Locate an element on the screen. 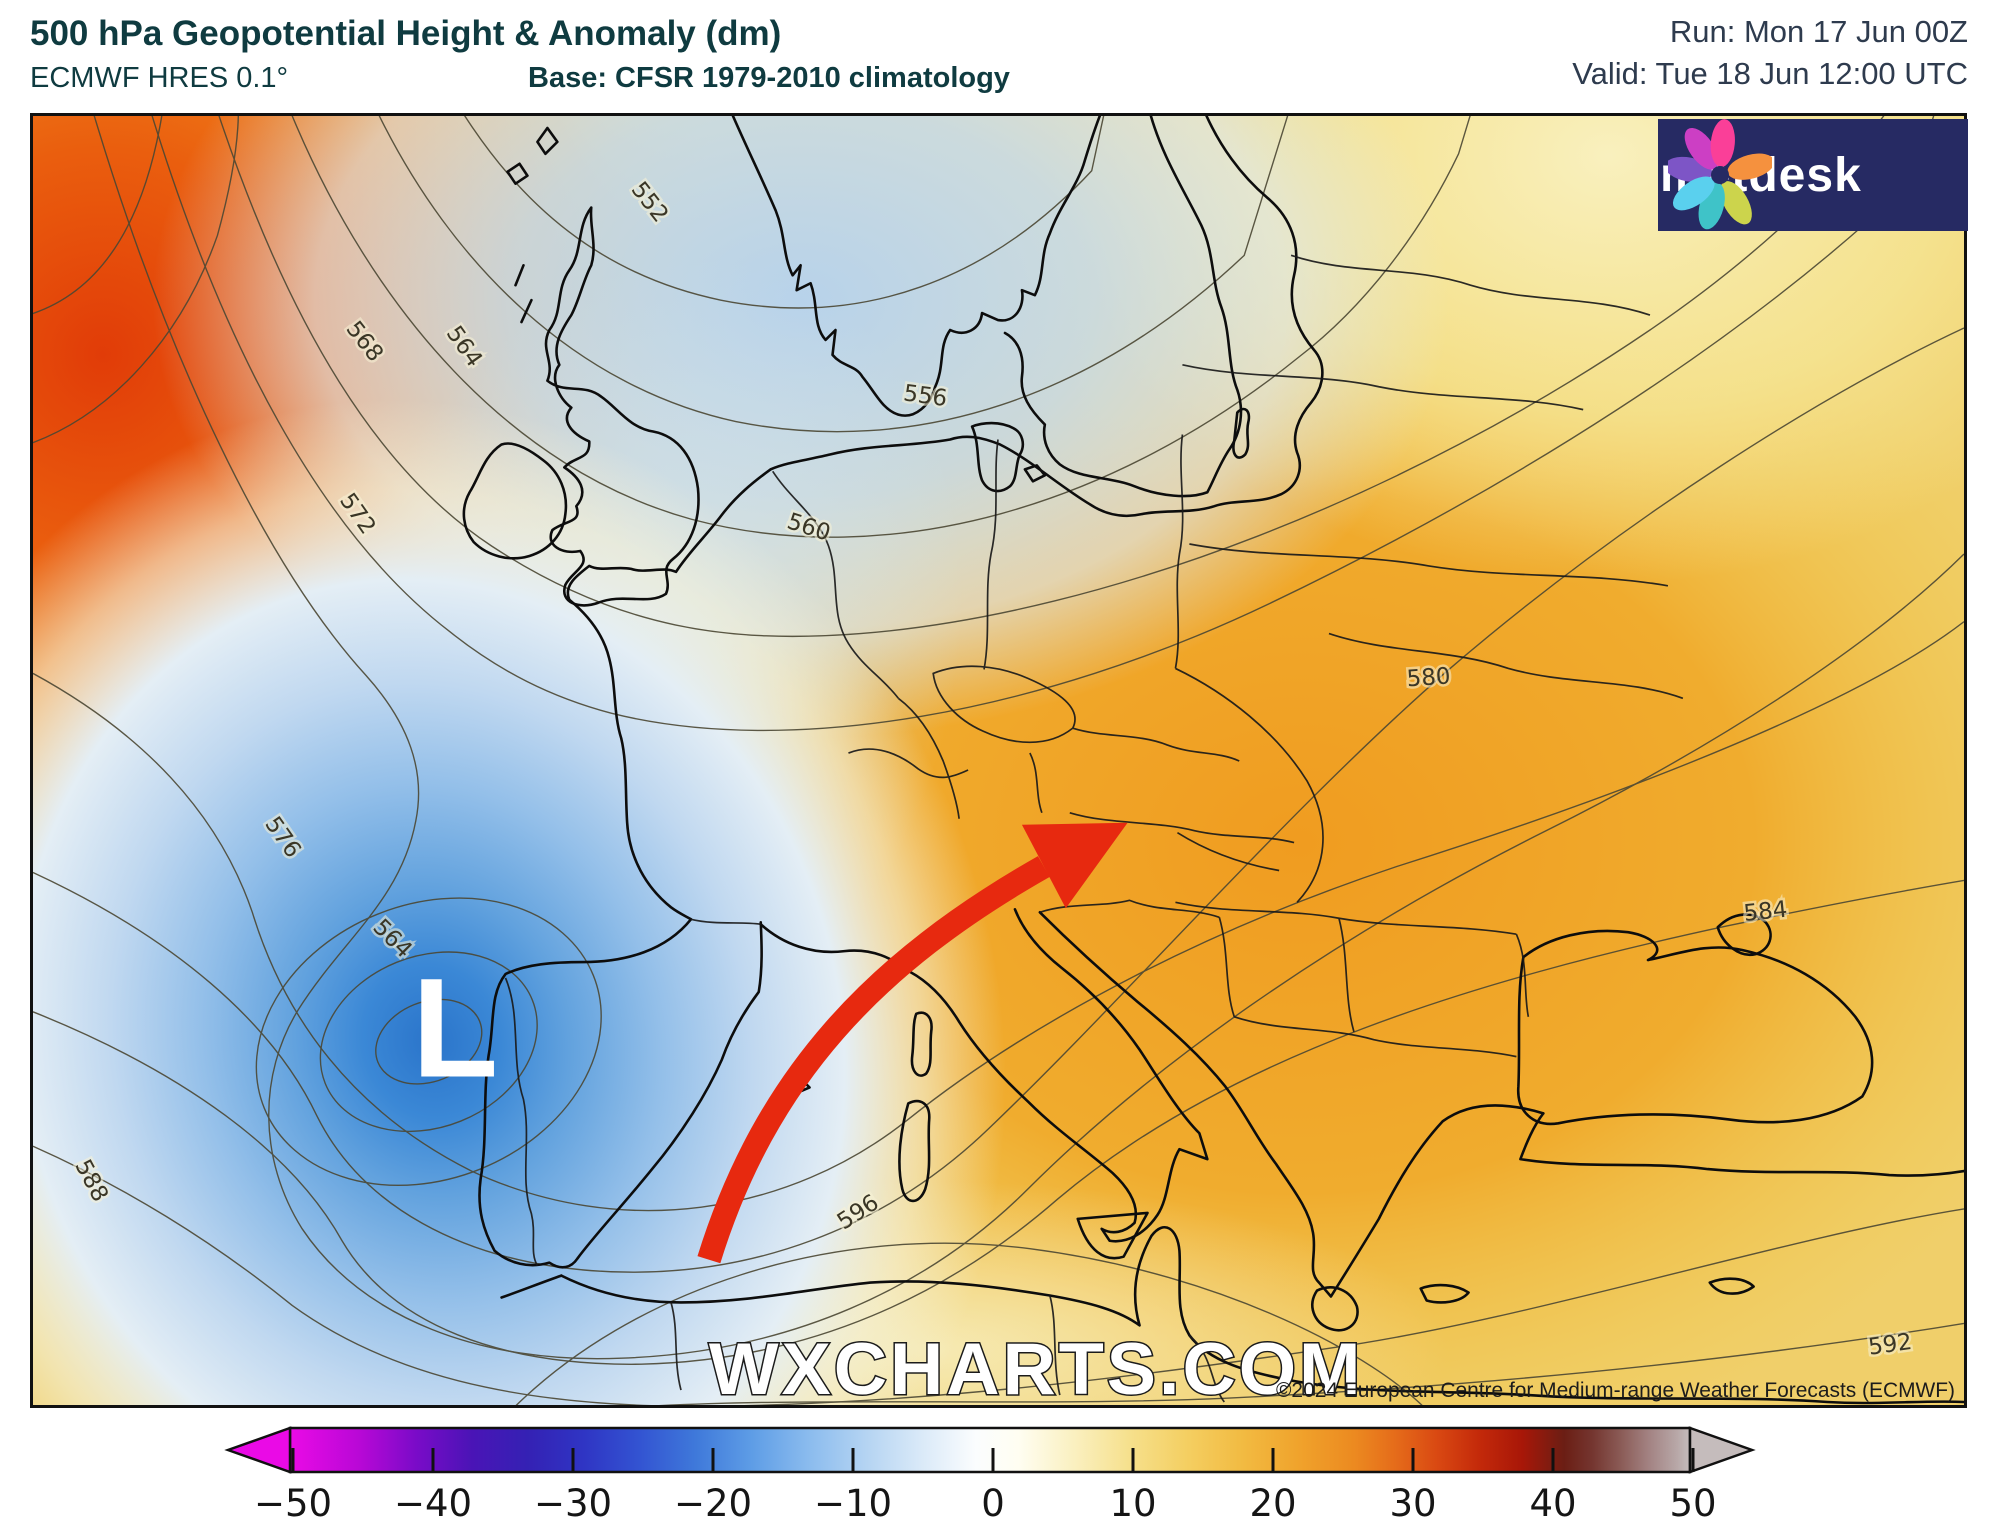 Image resolution: width=2000 pixels, height=1536 pixels. watermark: WXCHARTS.COM is located at coordinates (1036, 1366).